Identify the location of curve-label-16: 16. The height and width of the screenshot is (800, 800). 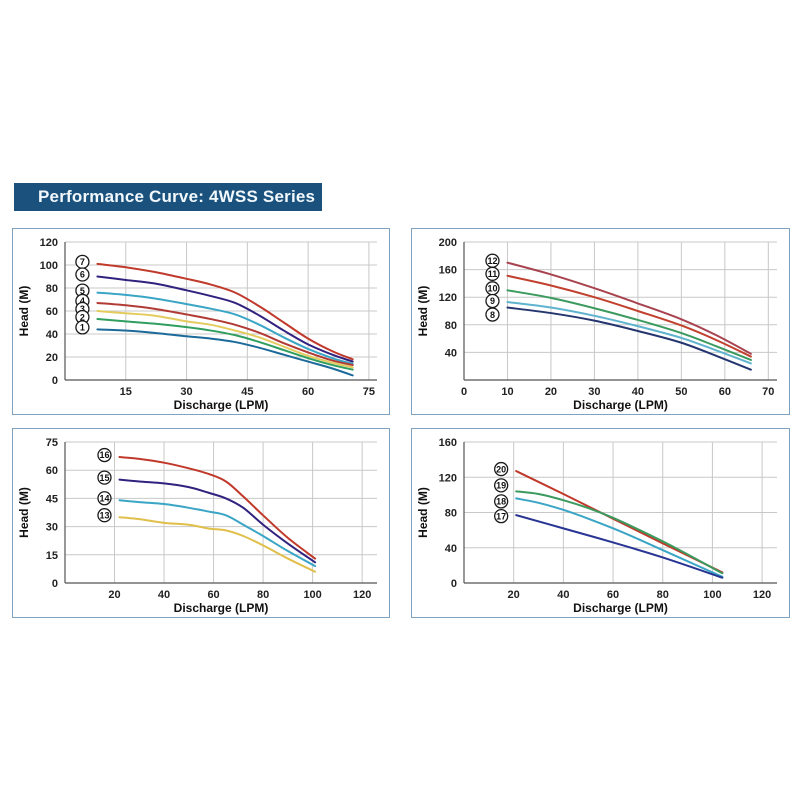
(104, 455).